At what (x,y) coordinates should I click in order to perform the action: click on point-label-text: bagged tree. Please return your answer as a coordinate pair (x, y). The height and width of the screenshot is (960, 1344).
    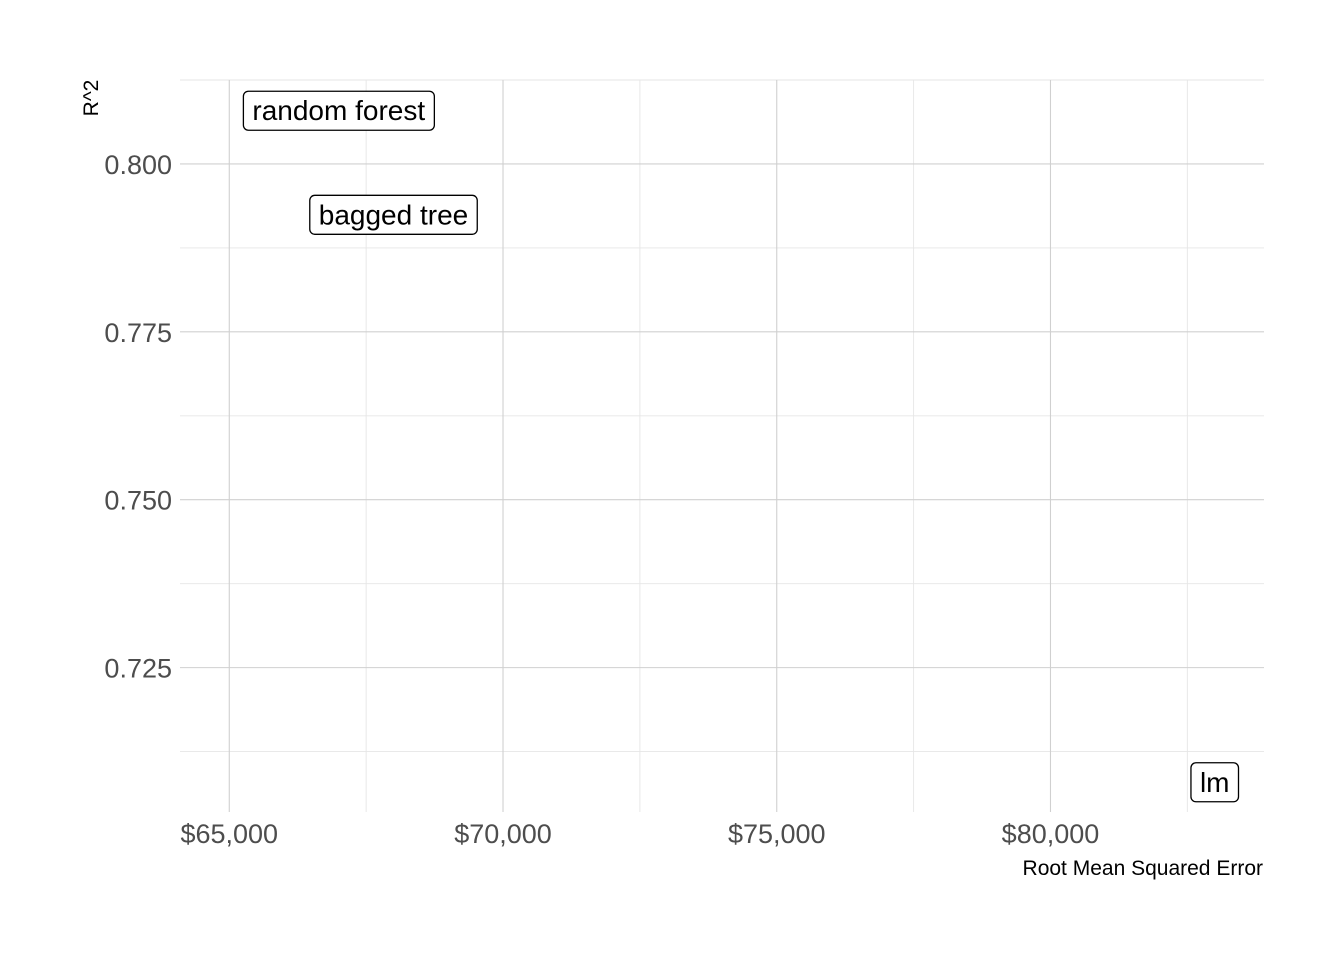
    Looking at the image, I should click on (393, 214).